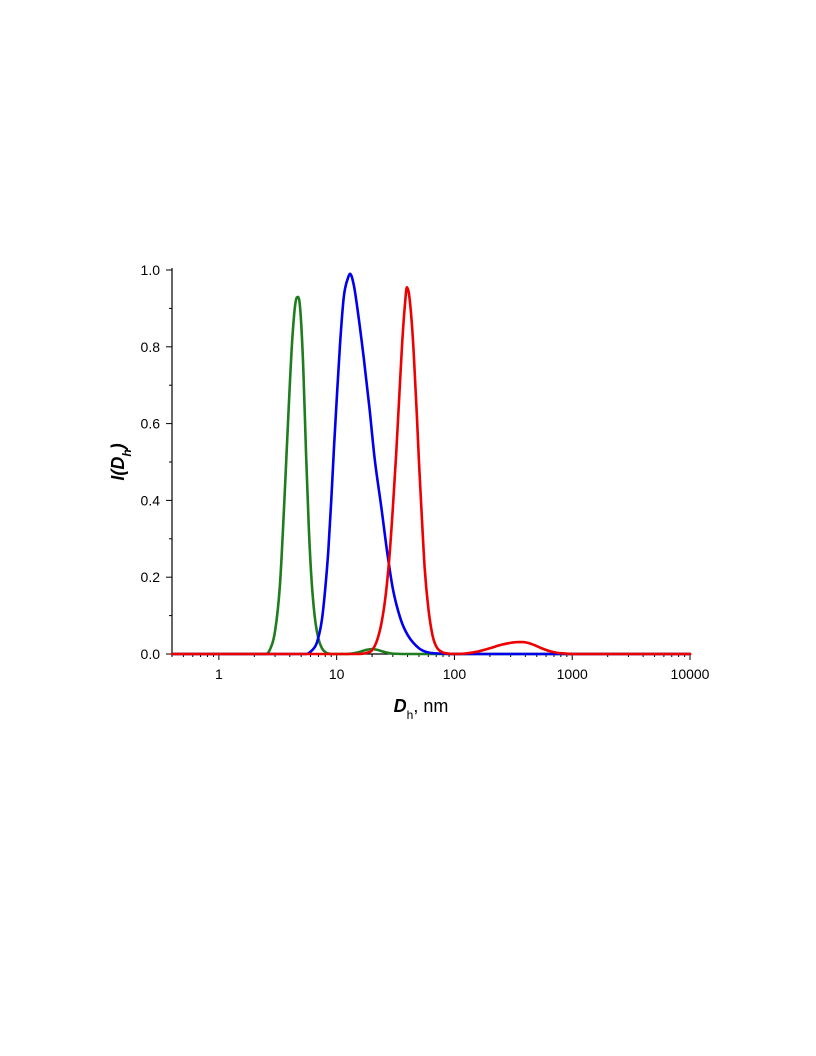 This screenshot has height=1056, width=816. I want to click on y-axis-title: I(Dh), so click(121, 461).